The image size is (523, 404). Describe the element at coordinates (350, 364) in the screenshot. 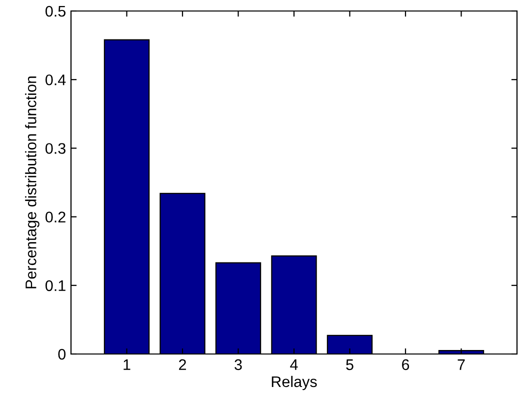

I see `x-tick-label: 5` at that location.